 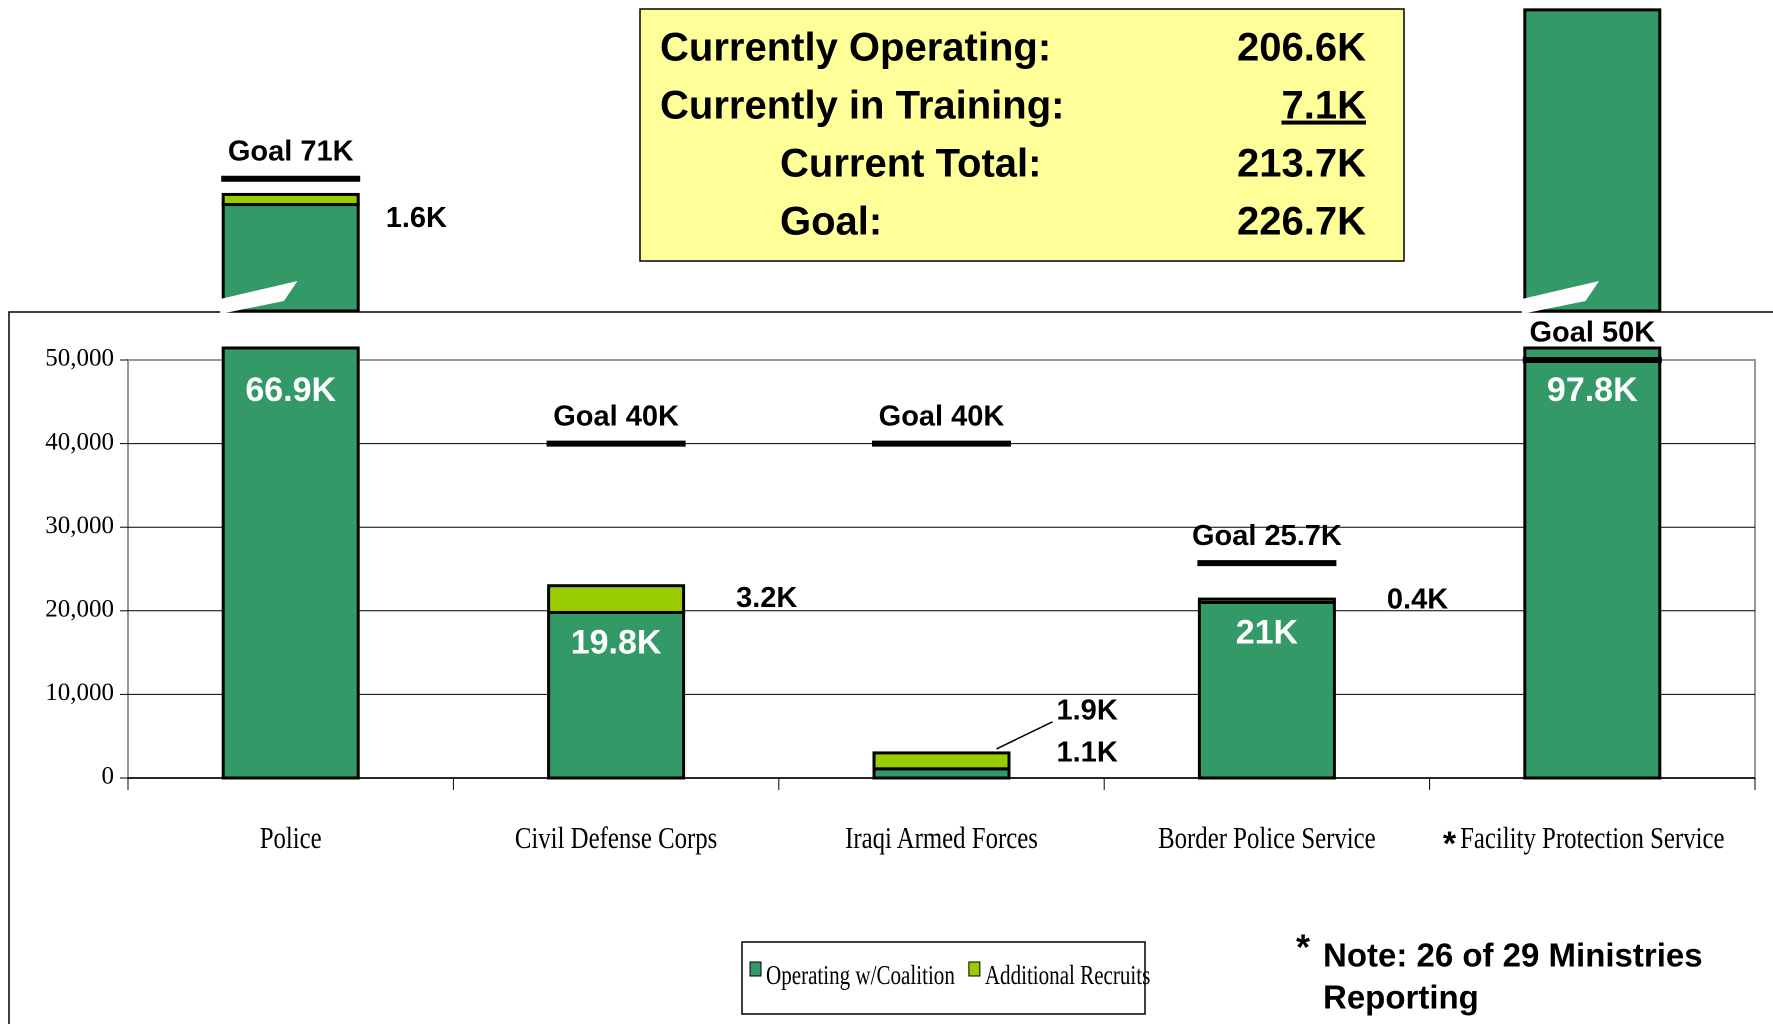 I want to click on x-tick-label: Civil Defense Corps, so click(x=616, y=839).